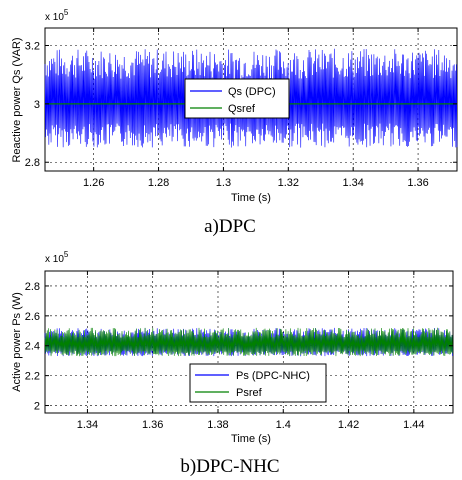  I want to click on y-axis-label: Reactive power Qs (VAR), so click(17, 99).